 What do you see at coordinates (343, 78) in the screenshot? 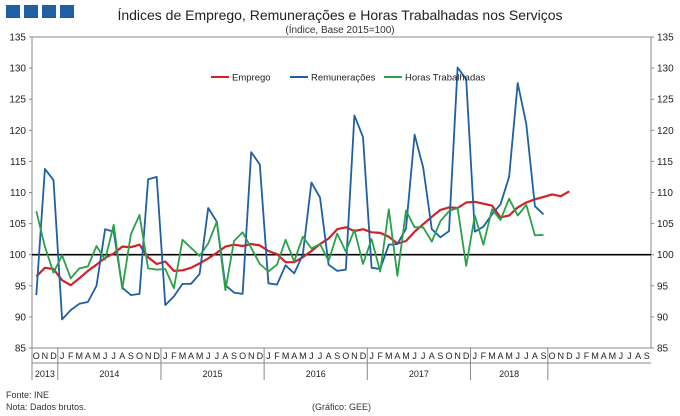
I see `legend-label: Remunerações` at bounding box center [343, 78].